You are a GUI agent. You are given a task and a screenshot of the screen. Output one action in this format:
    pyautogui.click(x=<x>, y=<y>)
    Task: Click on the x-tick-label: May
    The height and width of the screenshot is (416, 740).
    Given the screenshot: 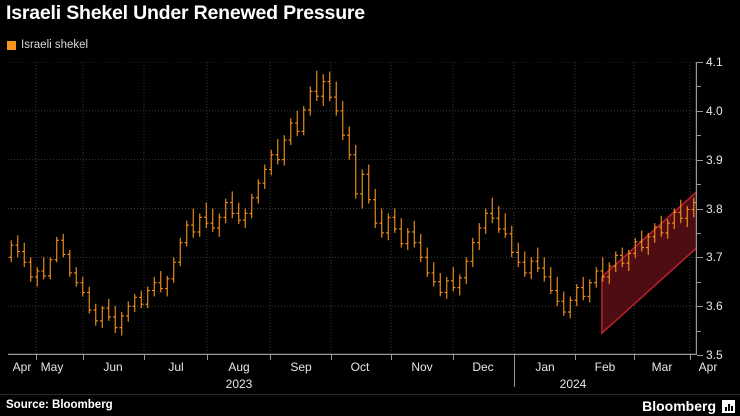 What is the action you would take?
    pyautogui.click(x=52, y=367)
    